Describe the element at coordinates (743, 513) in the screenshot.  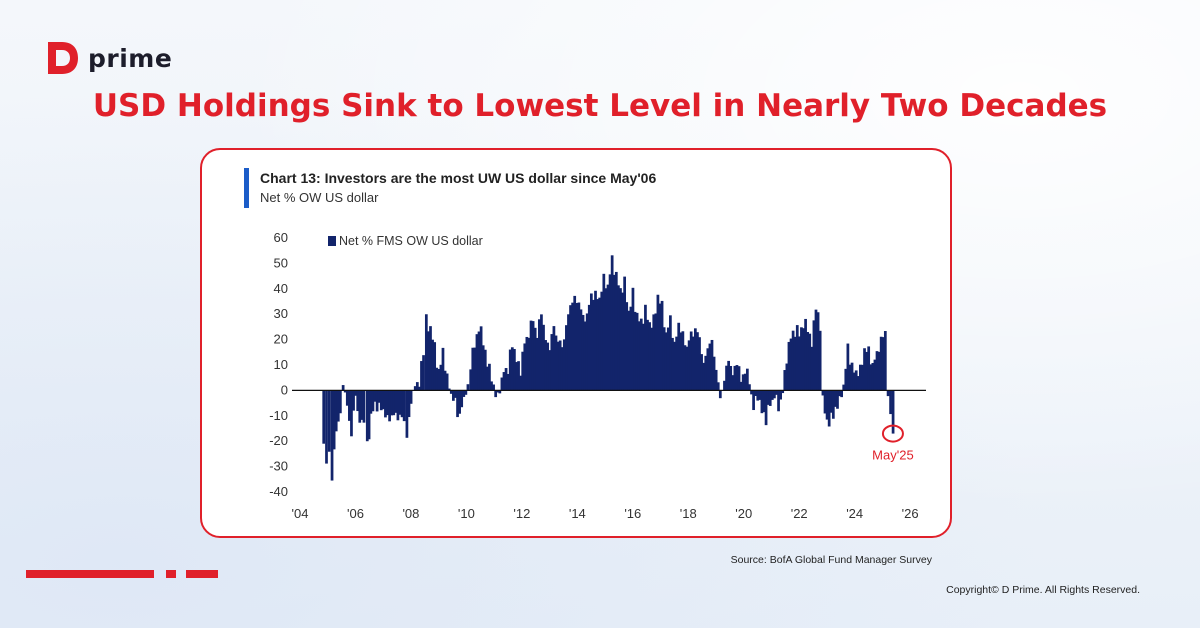
I see `x-tick-label: '20` at that location.